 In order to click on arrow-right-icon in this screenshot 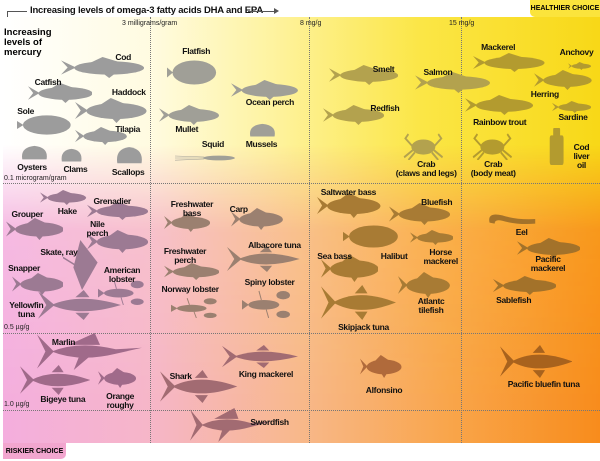, I will do `click(276, 11)`.